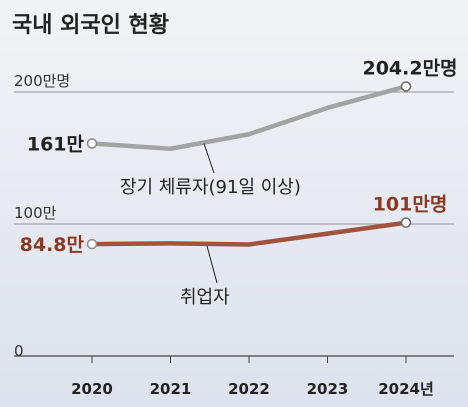 Image resolution: width=468 pixels, height=407 pixels. Describe the element at coordinates (42, 81) in the screenshot. I see `y-tick-label: 200만명` at that location.